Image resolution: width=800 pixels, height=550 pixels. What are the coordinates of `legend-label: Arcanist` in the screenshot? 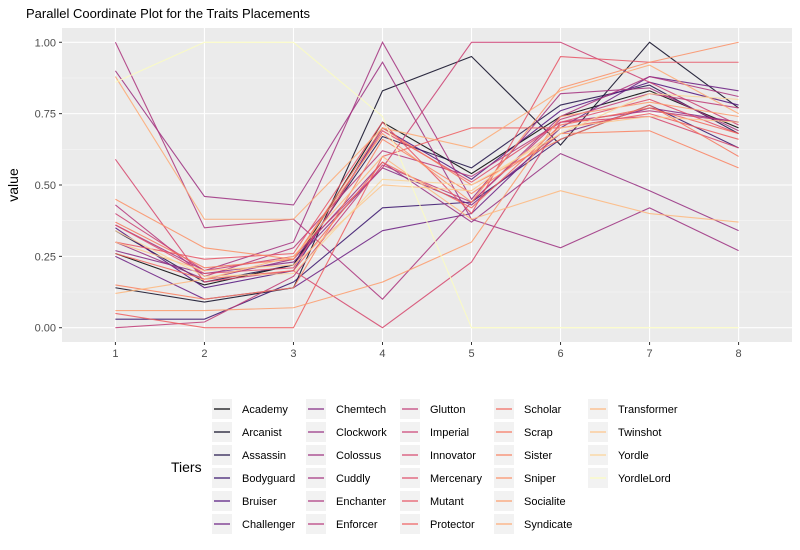 It's located at (262, 433).